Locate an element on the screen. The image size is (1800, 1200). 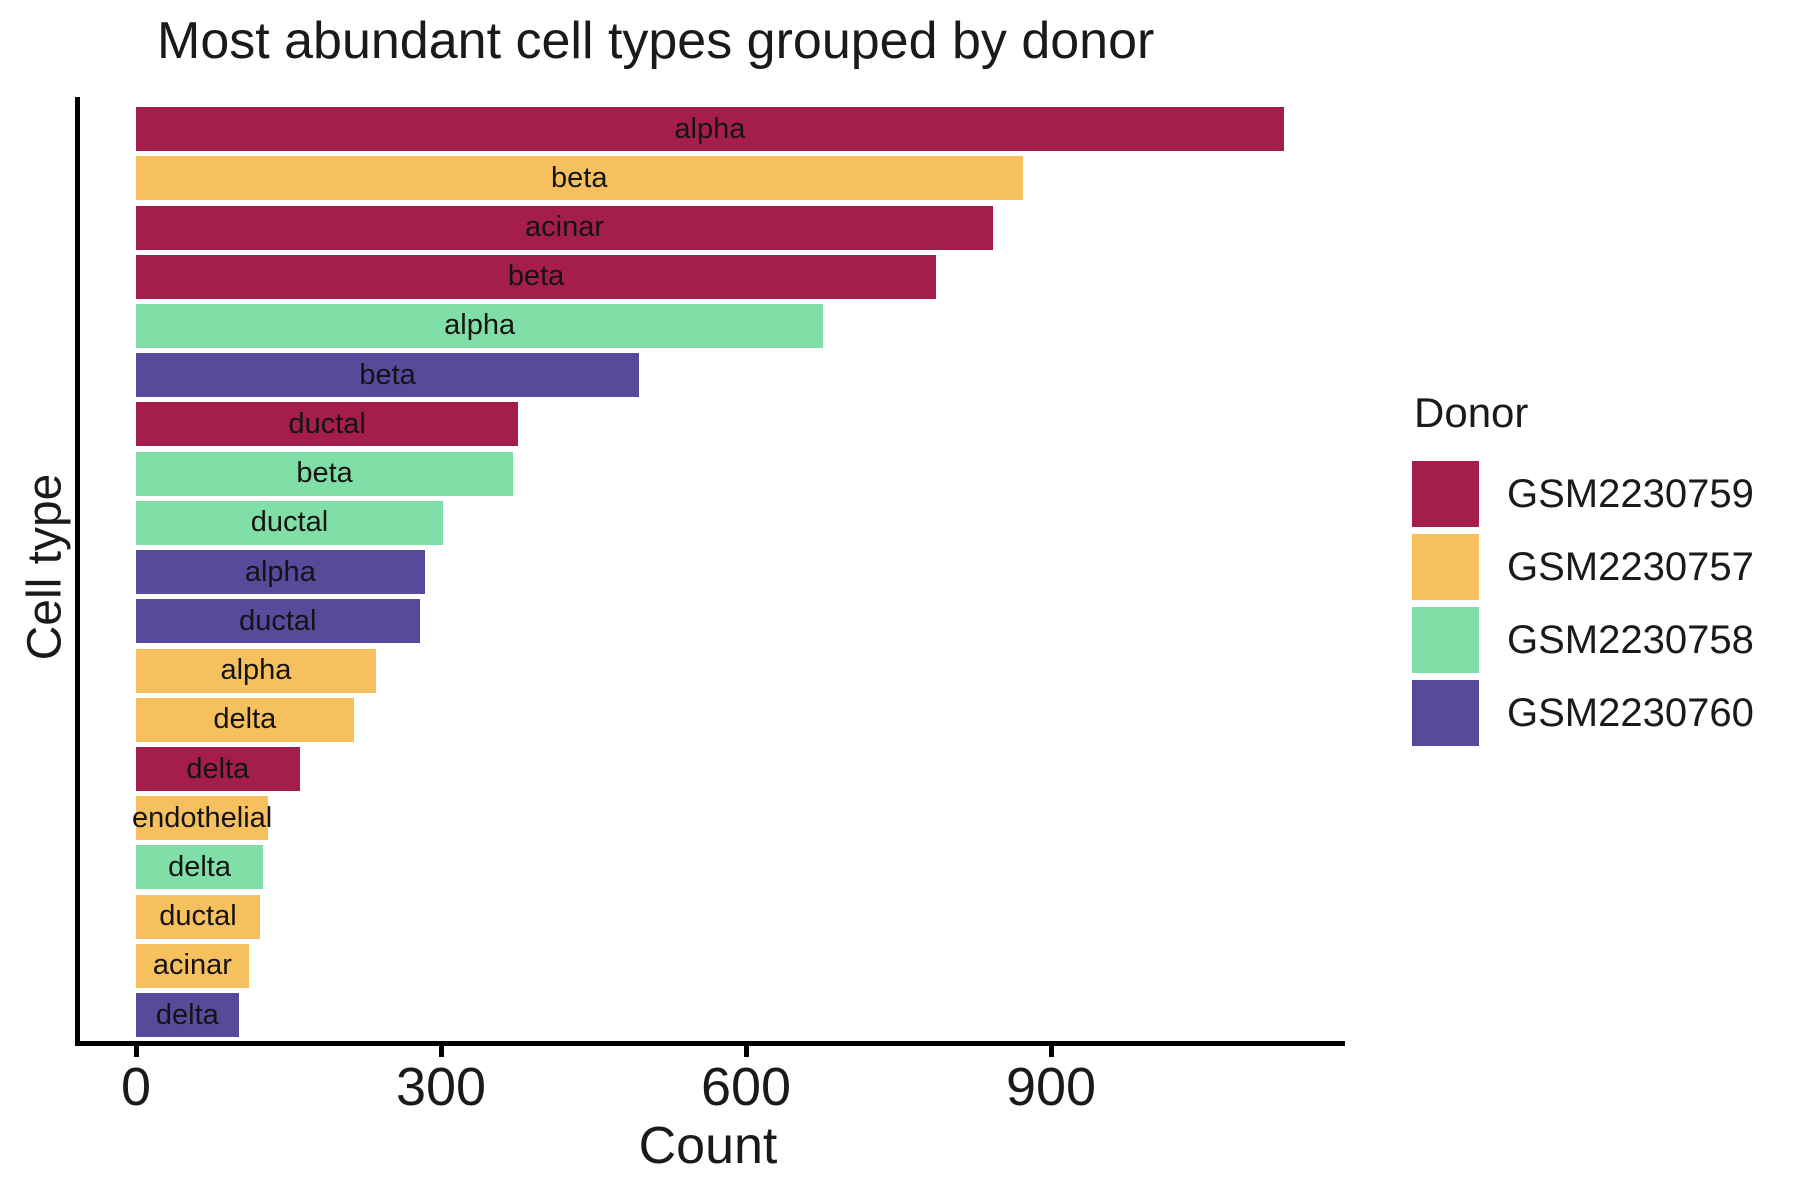
bar-ductal-GSM2230759: ductal is located at coordinates (327, 424).